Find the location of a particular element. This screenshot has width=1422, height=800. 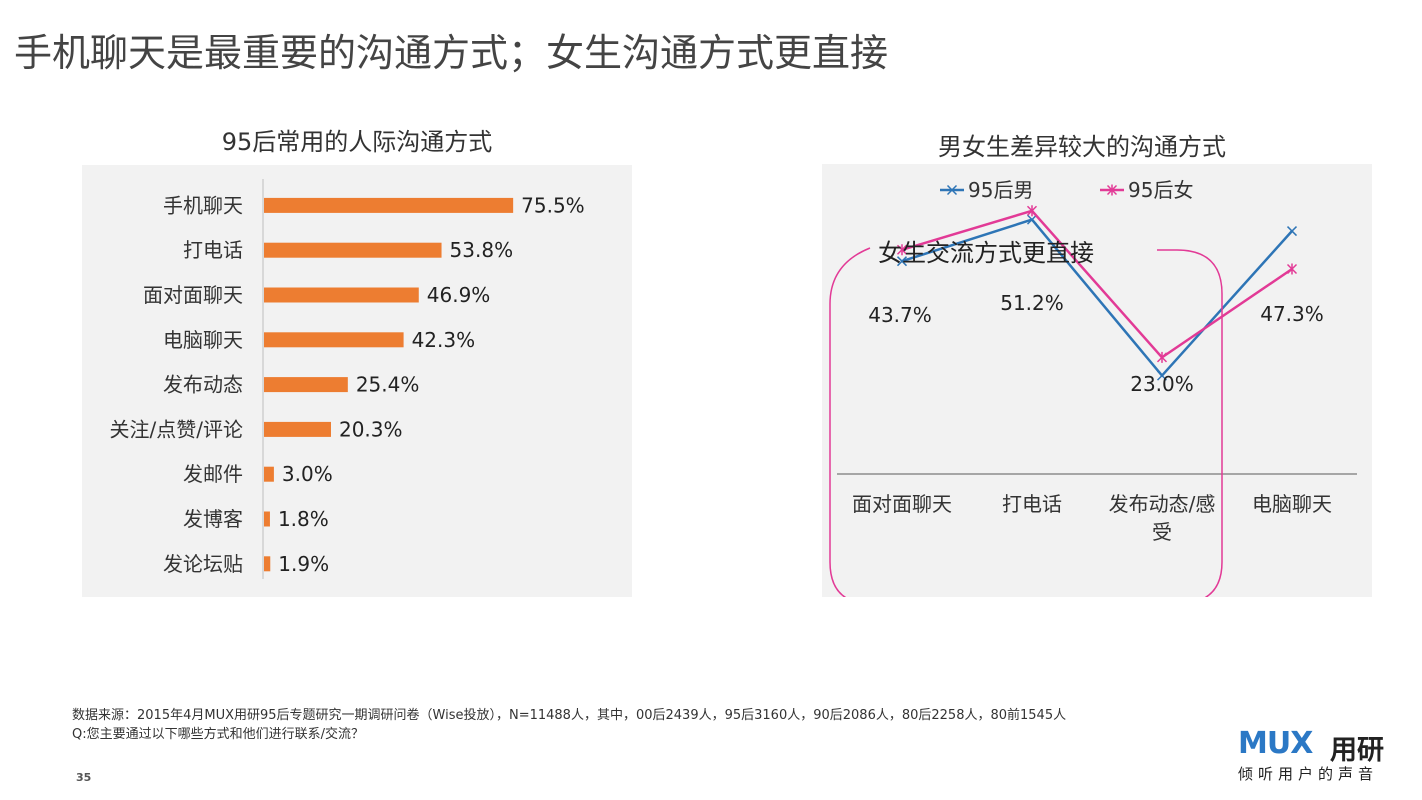

logo-name: 用研 is located at coordinates (1357, 750).